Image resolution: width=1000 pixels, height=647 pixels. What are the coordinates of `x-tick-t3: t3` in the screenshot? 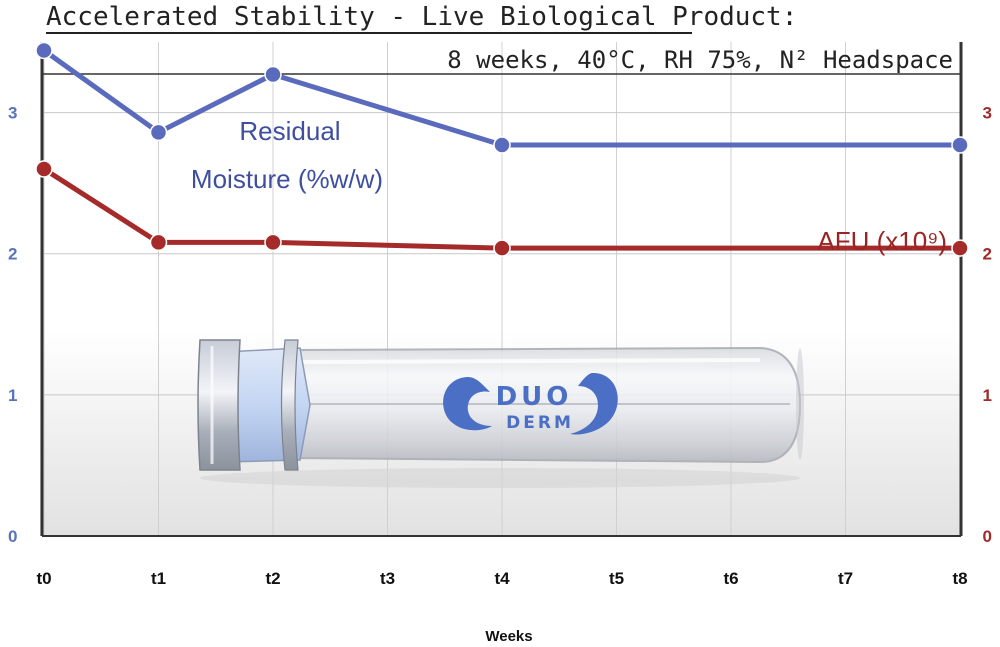 It's located at (387, 578).